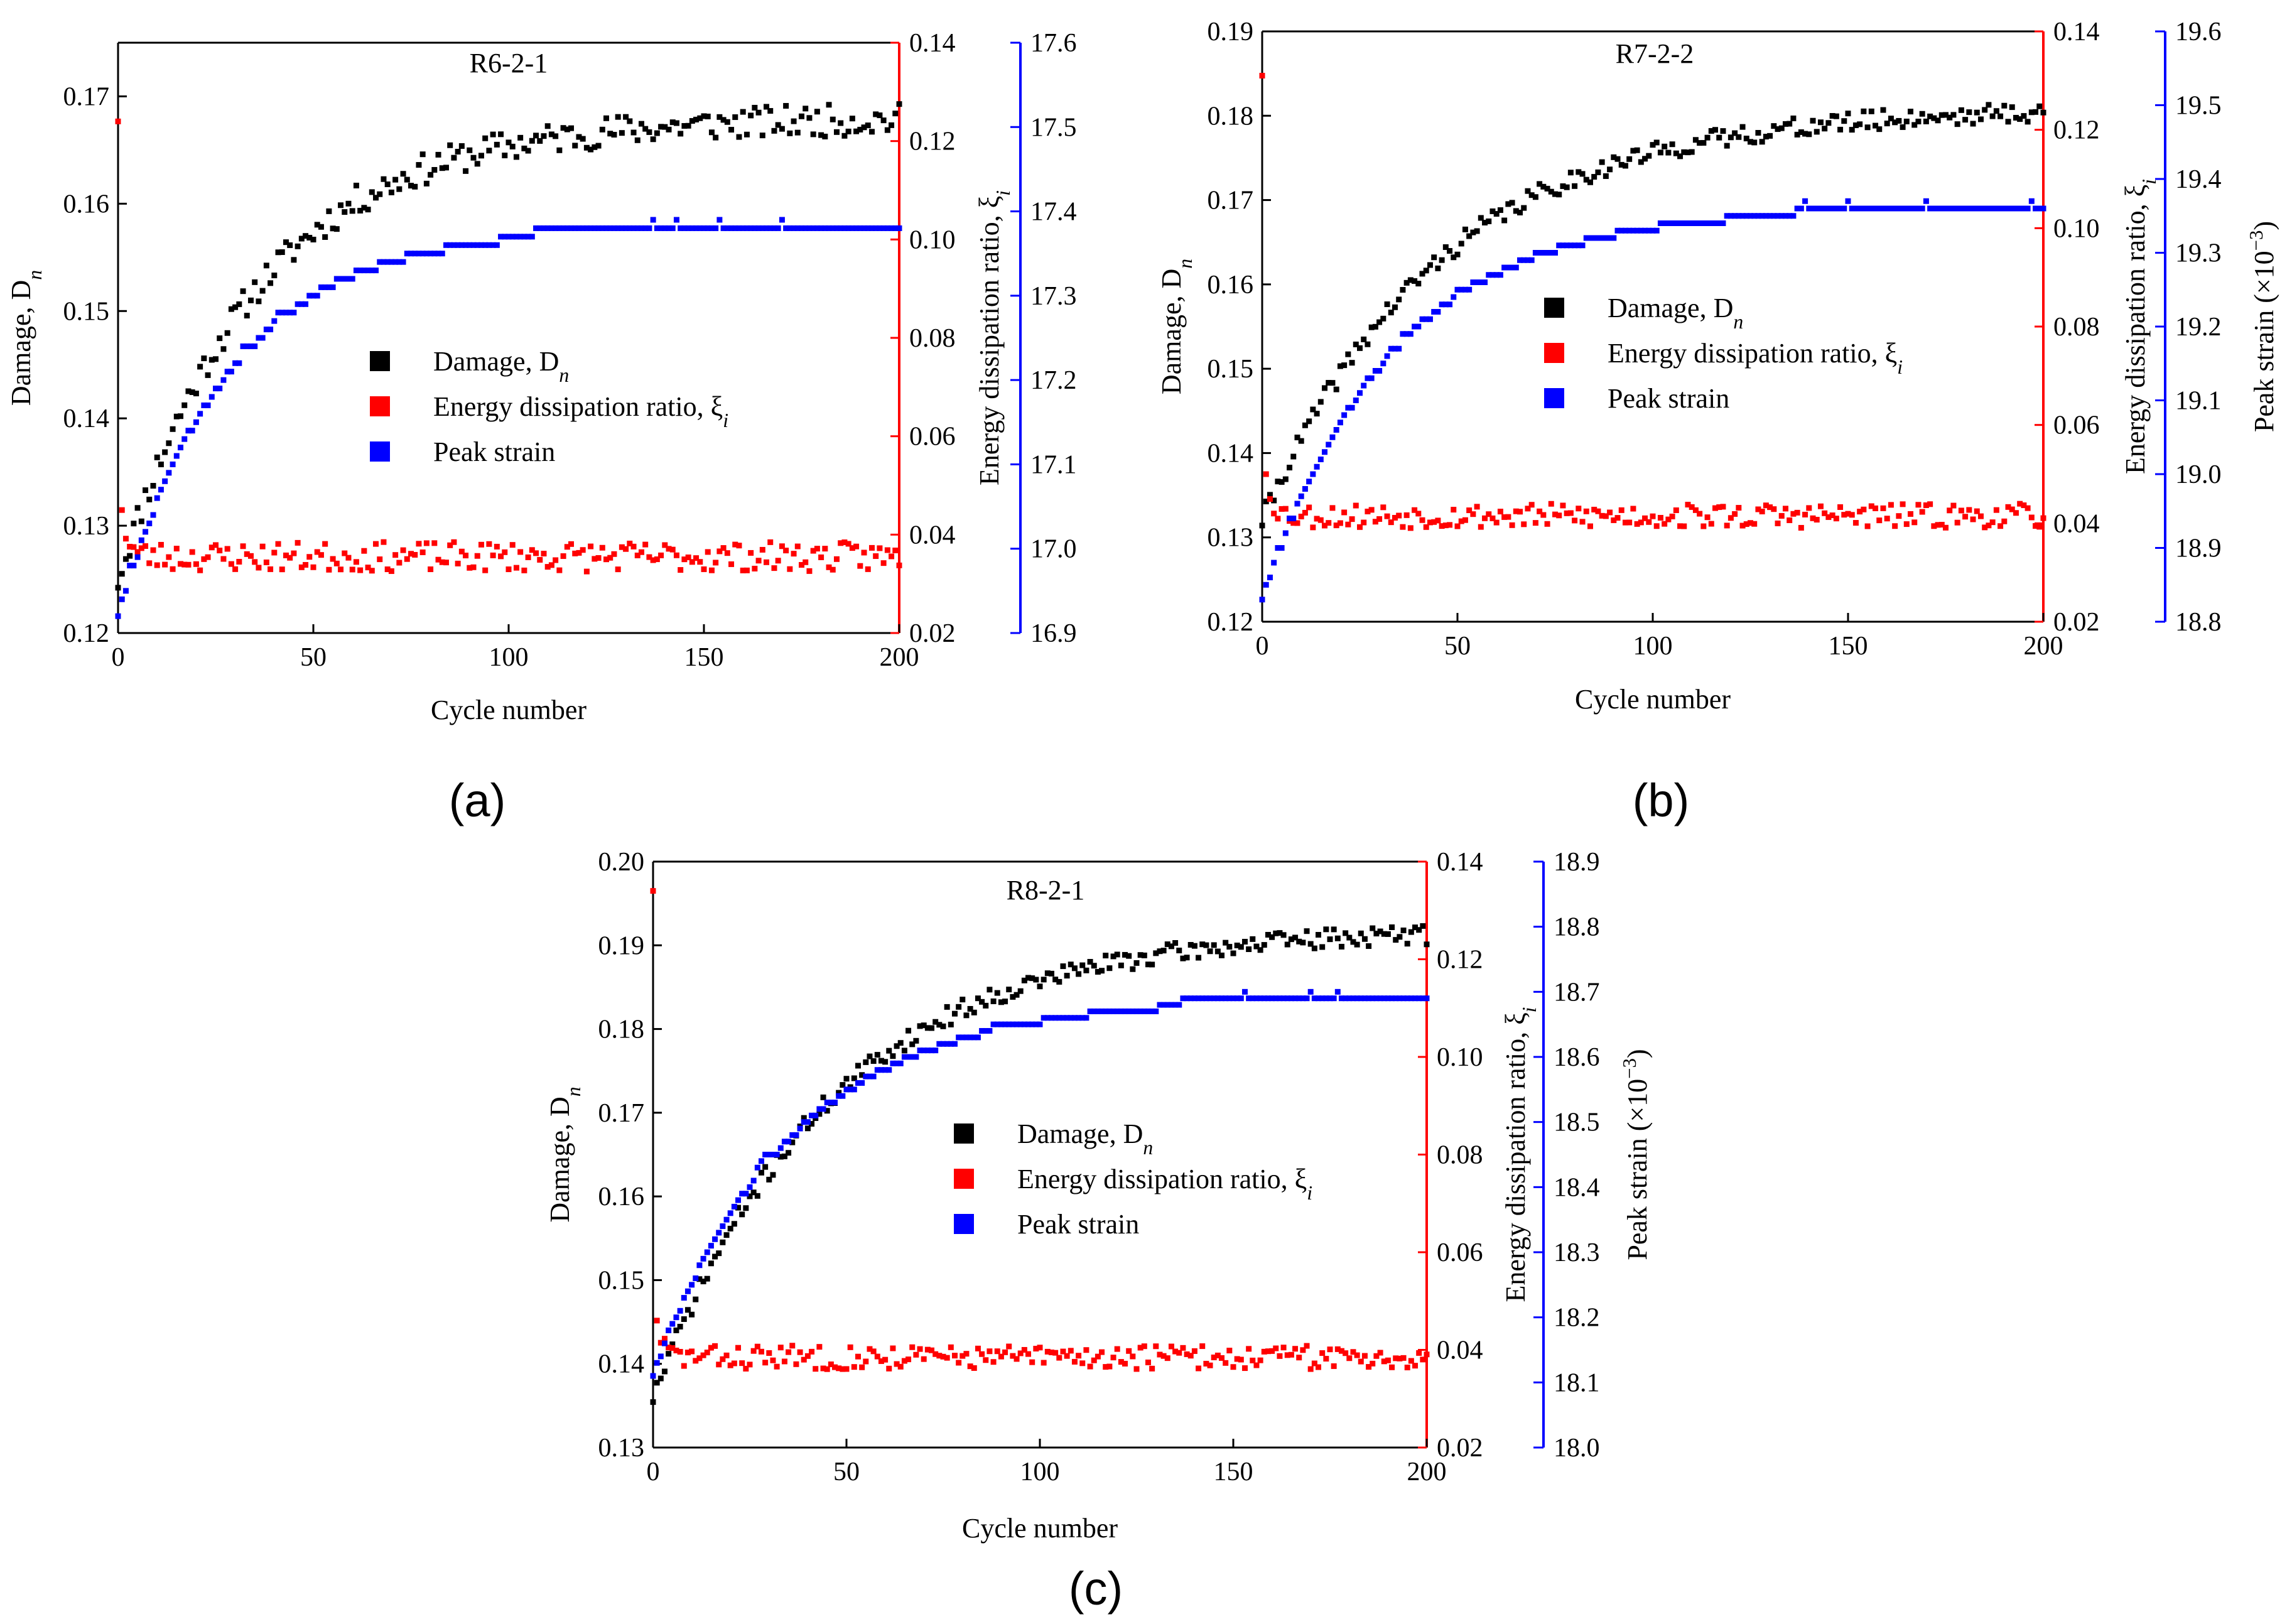  What do you see at coordinates (1053, 633) in the screenshot?
I see `strain-tick-label: 16.9` at bounding box center [1053, 633].